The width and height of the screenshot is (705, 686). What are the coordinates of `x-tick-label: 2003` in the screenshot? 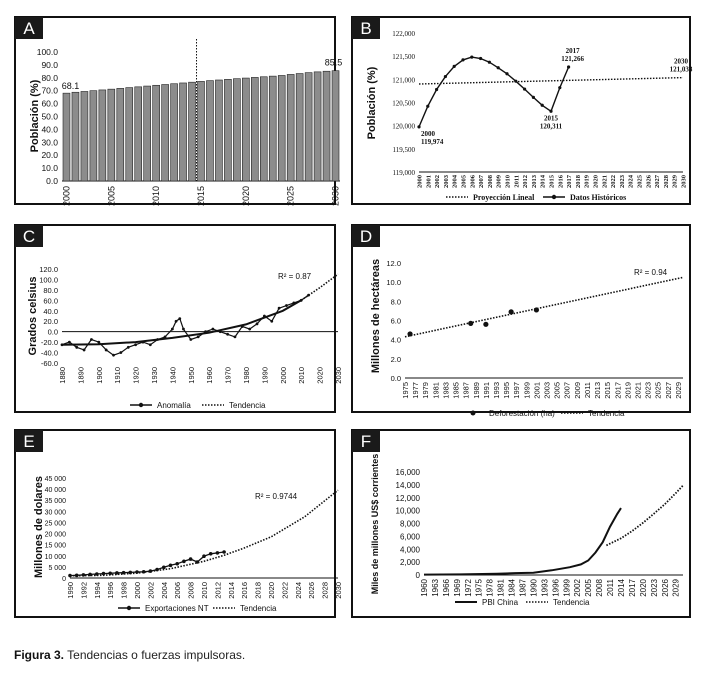 It's located at (547, 390).